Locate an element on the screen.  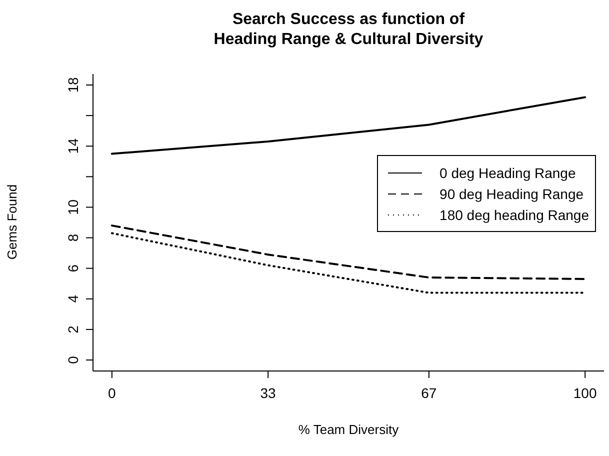
y-tick-label: 18 is located at coordinates (73, 85).